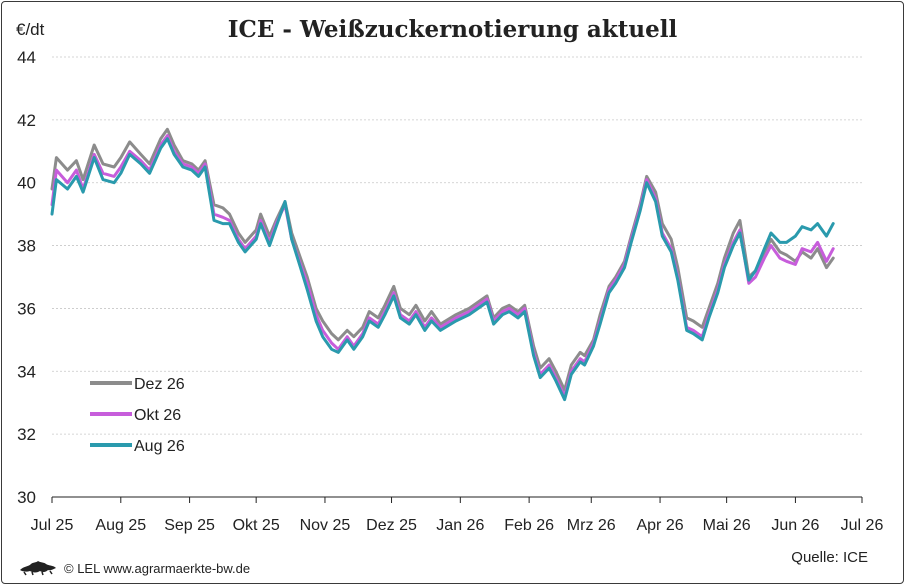  What do you see at coordinates (52, 525) in the screenshot?
I see `x-tick-label-0: Jul 25` at bounding box center [52, 525].